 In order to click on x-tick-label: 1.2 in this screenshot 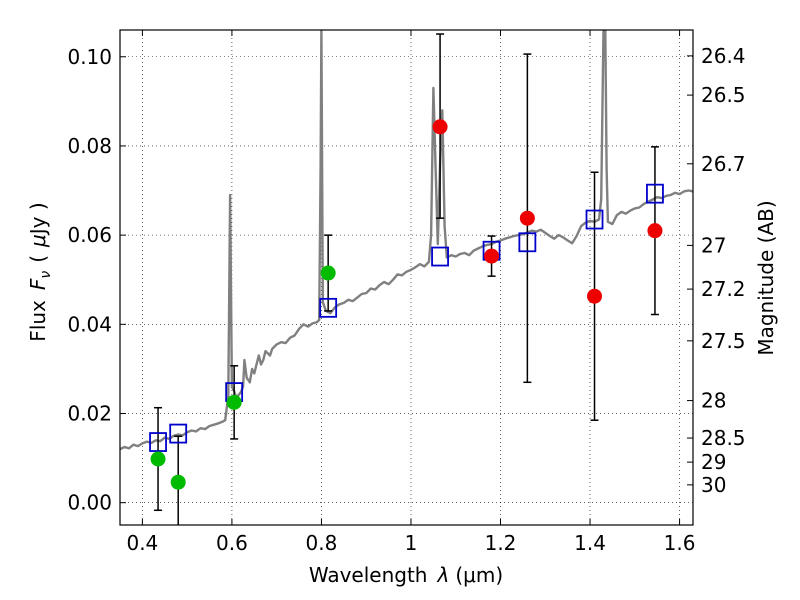, I will do `click(501, 543)`.